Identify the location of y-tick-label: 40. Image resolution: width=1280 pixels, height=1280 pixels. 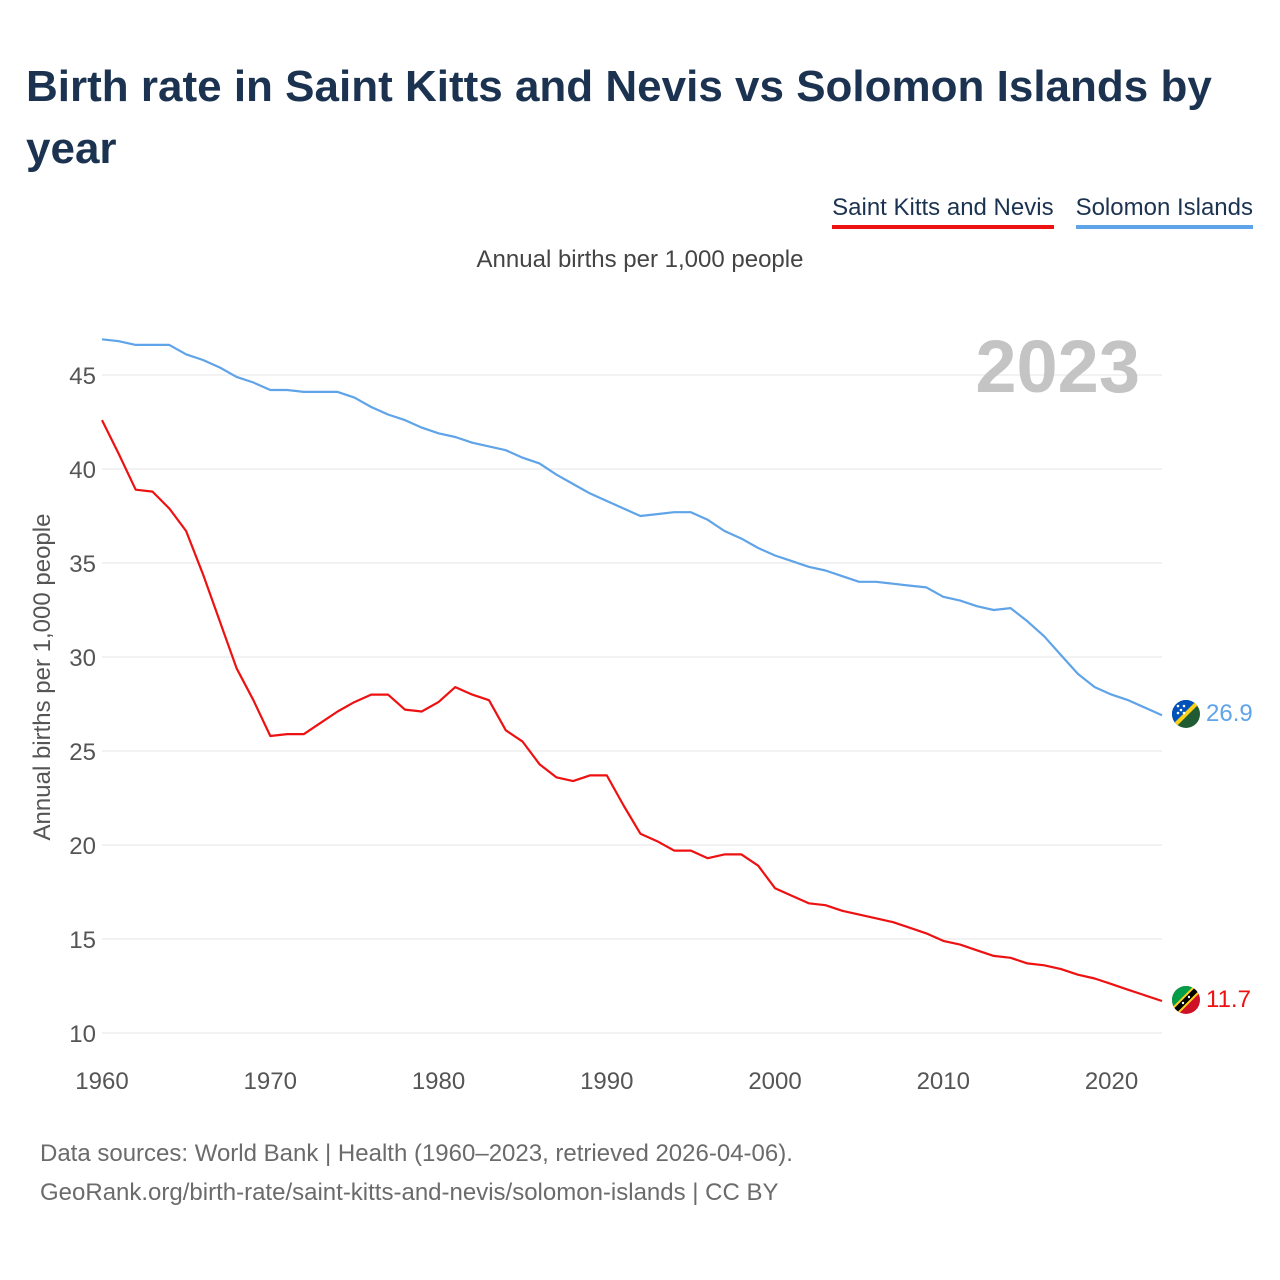
(82, 470).